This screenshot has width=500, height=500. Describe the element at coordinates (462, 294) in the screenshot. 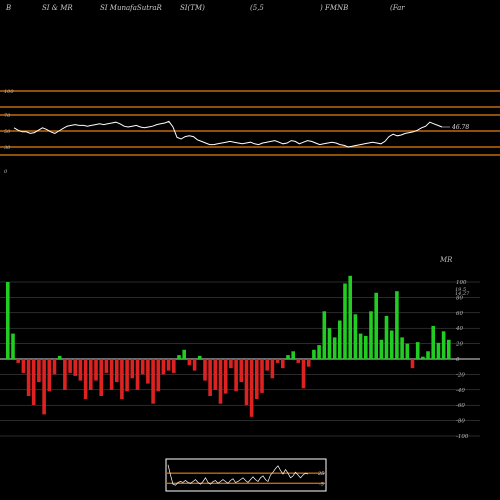

I see `mrsi-last-label-1: 14.27` at that location.